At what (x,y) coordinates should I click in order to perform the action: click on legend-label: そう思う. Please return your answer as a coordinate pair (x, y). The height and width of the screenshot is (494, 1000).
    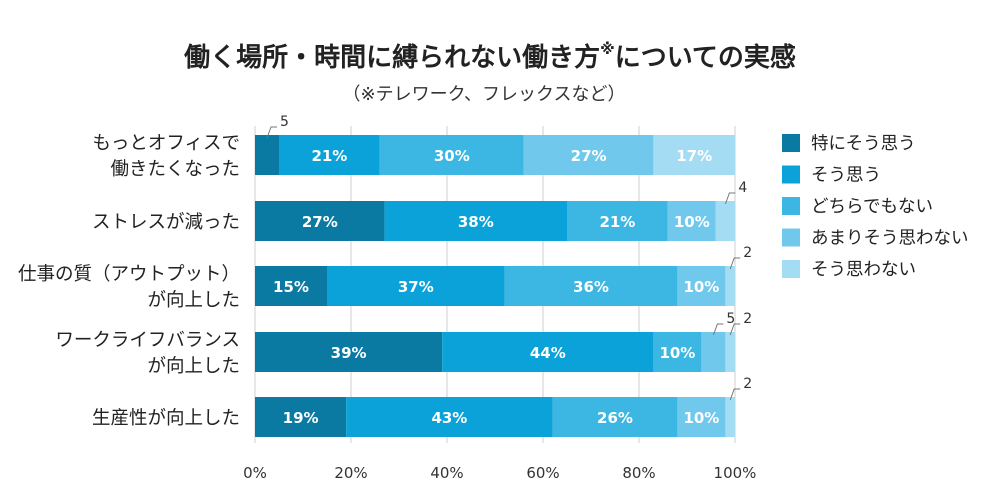
    Looking at the image, I should click on (846, 176).